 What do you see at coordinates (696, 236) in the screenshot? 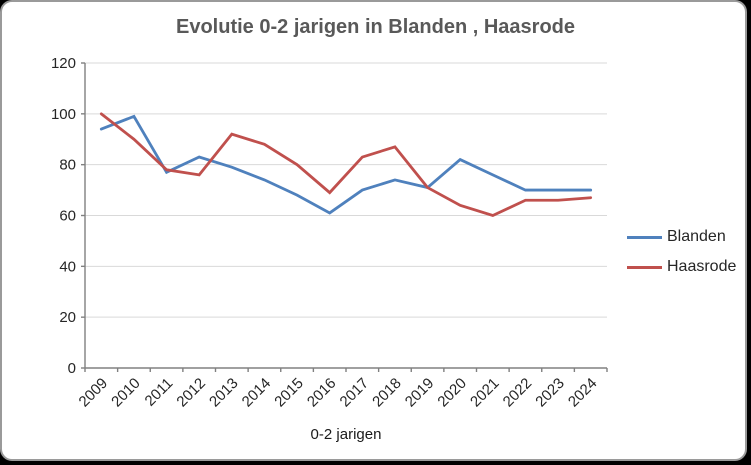
I see `legend-label-blanden: Blanden` at bounding box center [696, 236].